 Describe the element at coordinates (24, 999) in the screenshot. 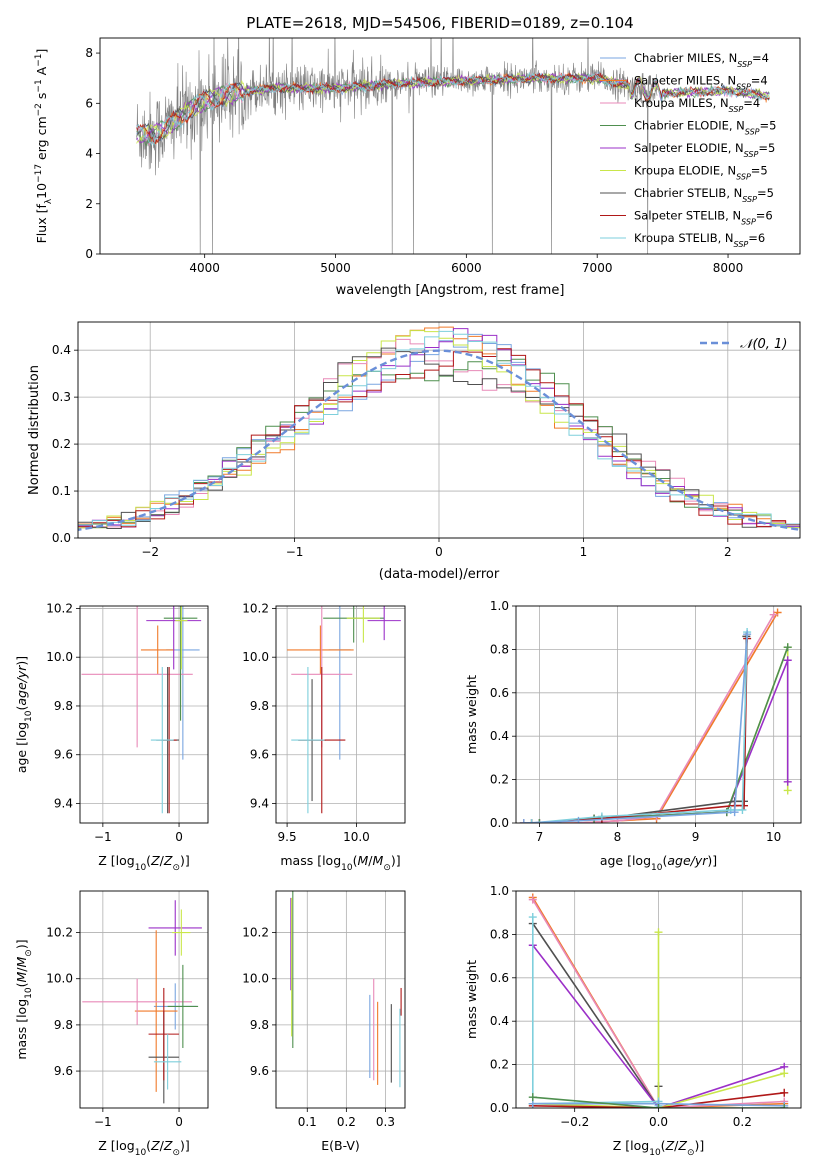

I see `y-axis-label: mass [log10(M/M⊙)]` at that location.